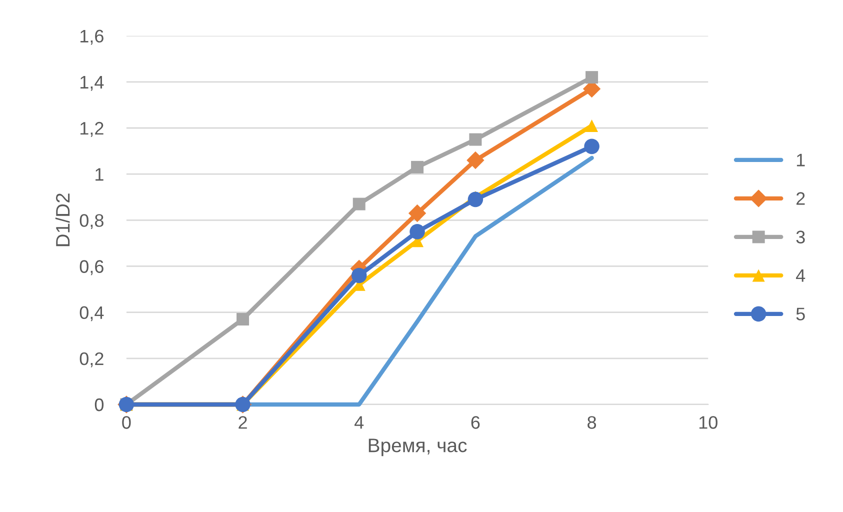 Image resolution: width=843 pixels, height=512 pixels. What do you see at coordinates (475, 422) in the screenshot?
I see `x-tick-label: 6` at bounding box center [475, 422].